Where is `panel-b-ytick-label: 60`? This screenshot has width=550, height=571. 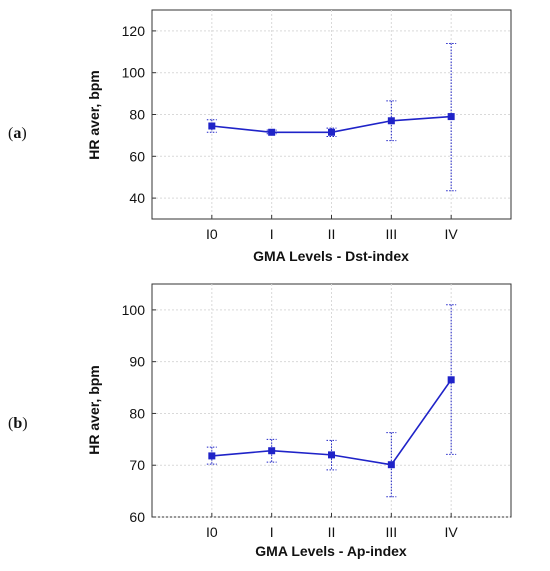 panel-b-ytick-label: 60 is located at coordinates (137, 517).